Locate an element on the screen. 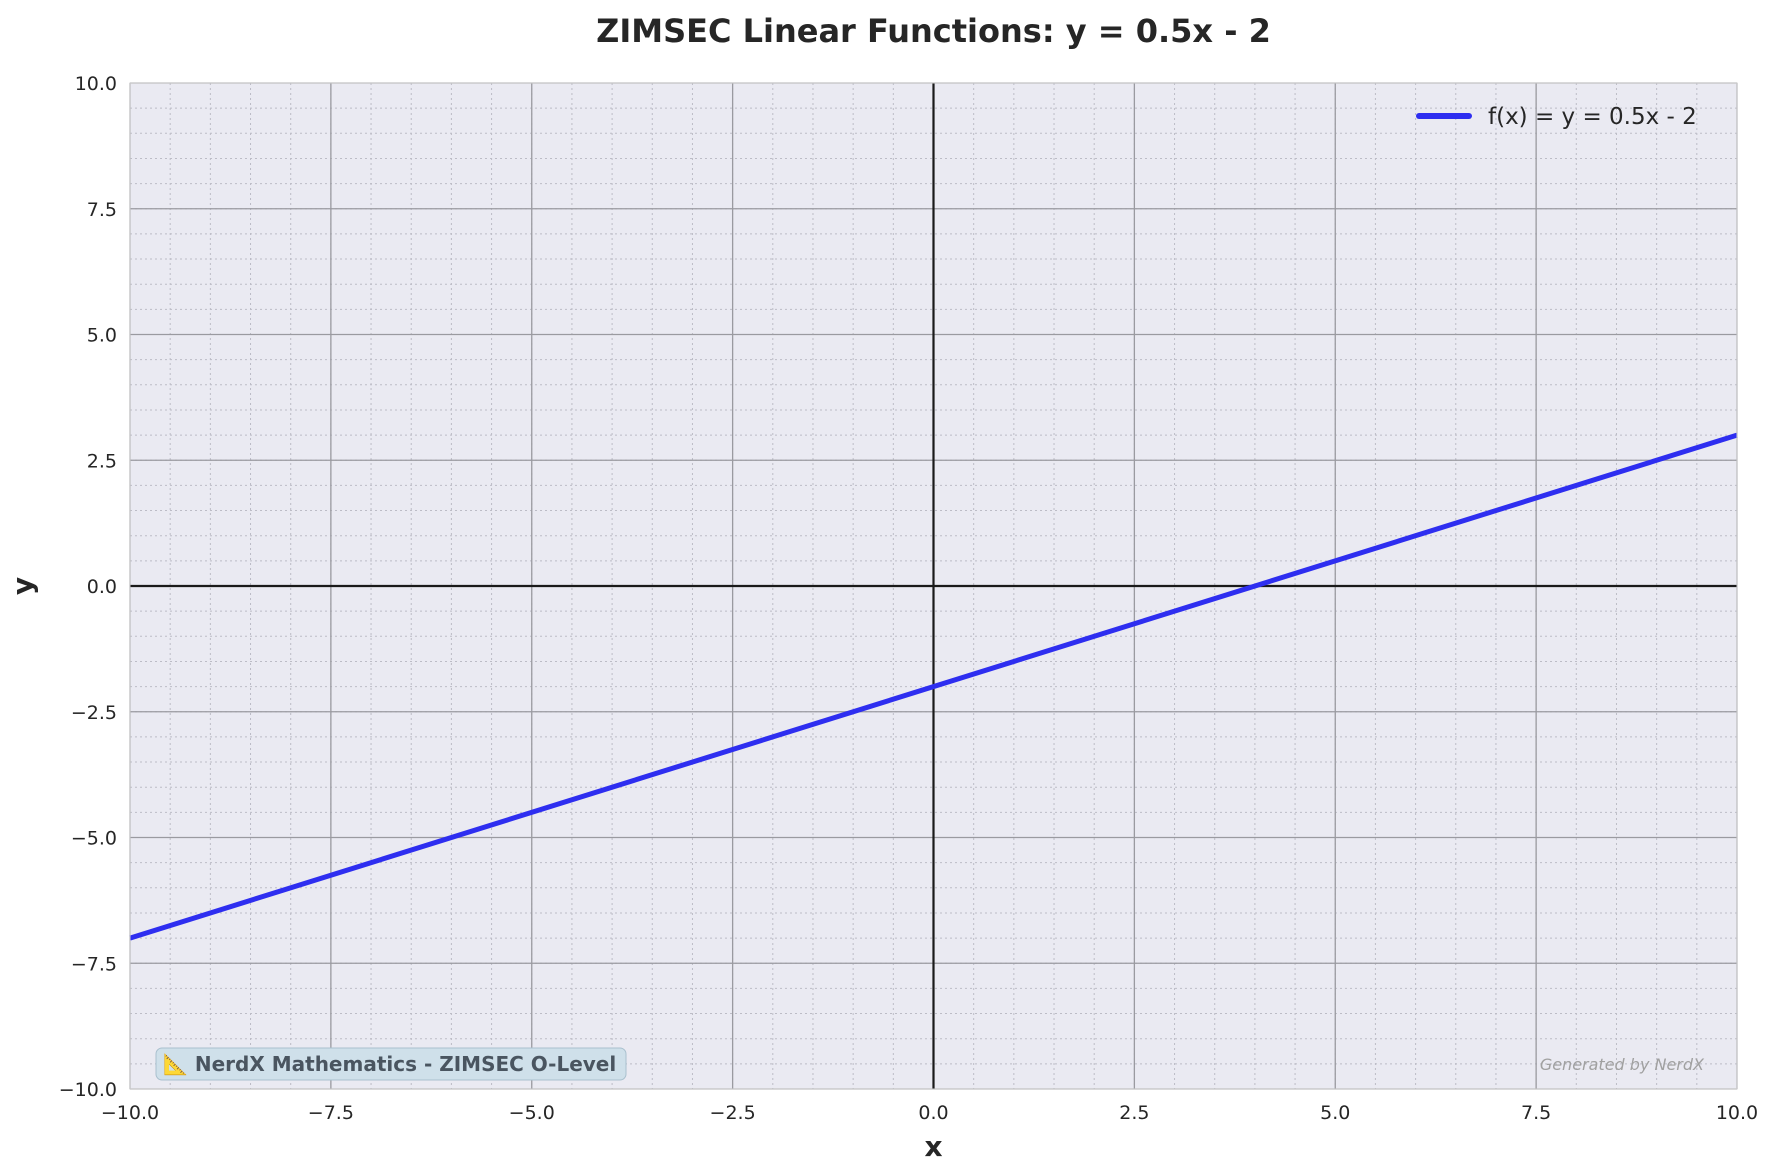  x-tick-label: −5.0 is located at coordinates (532, 1113).